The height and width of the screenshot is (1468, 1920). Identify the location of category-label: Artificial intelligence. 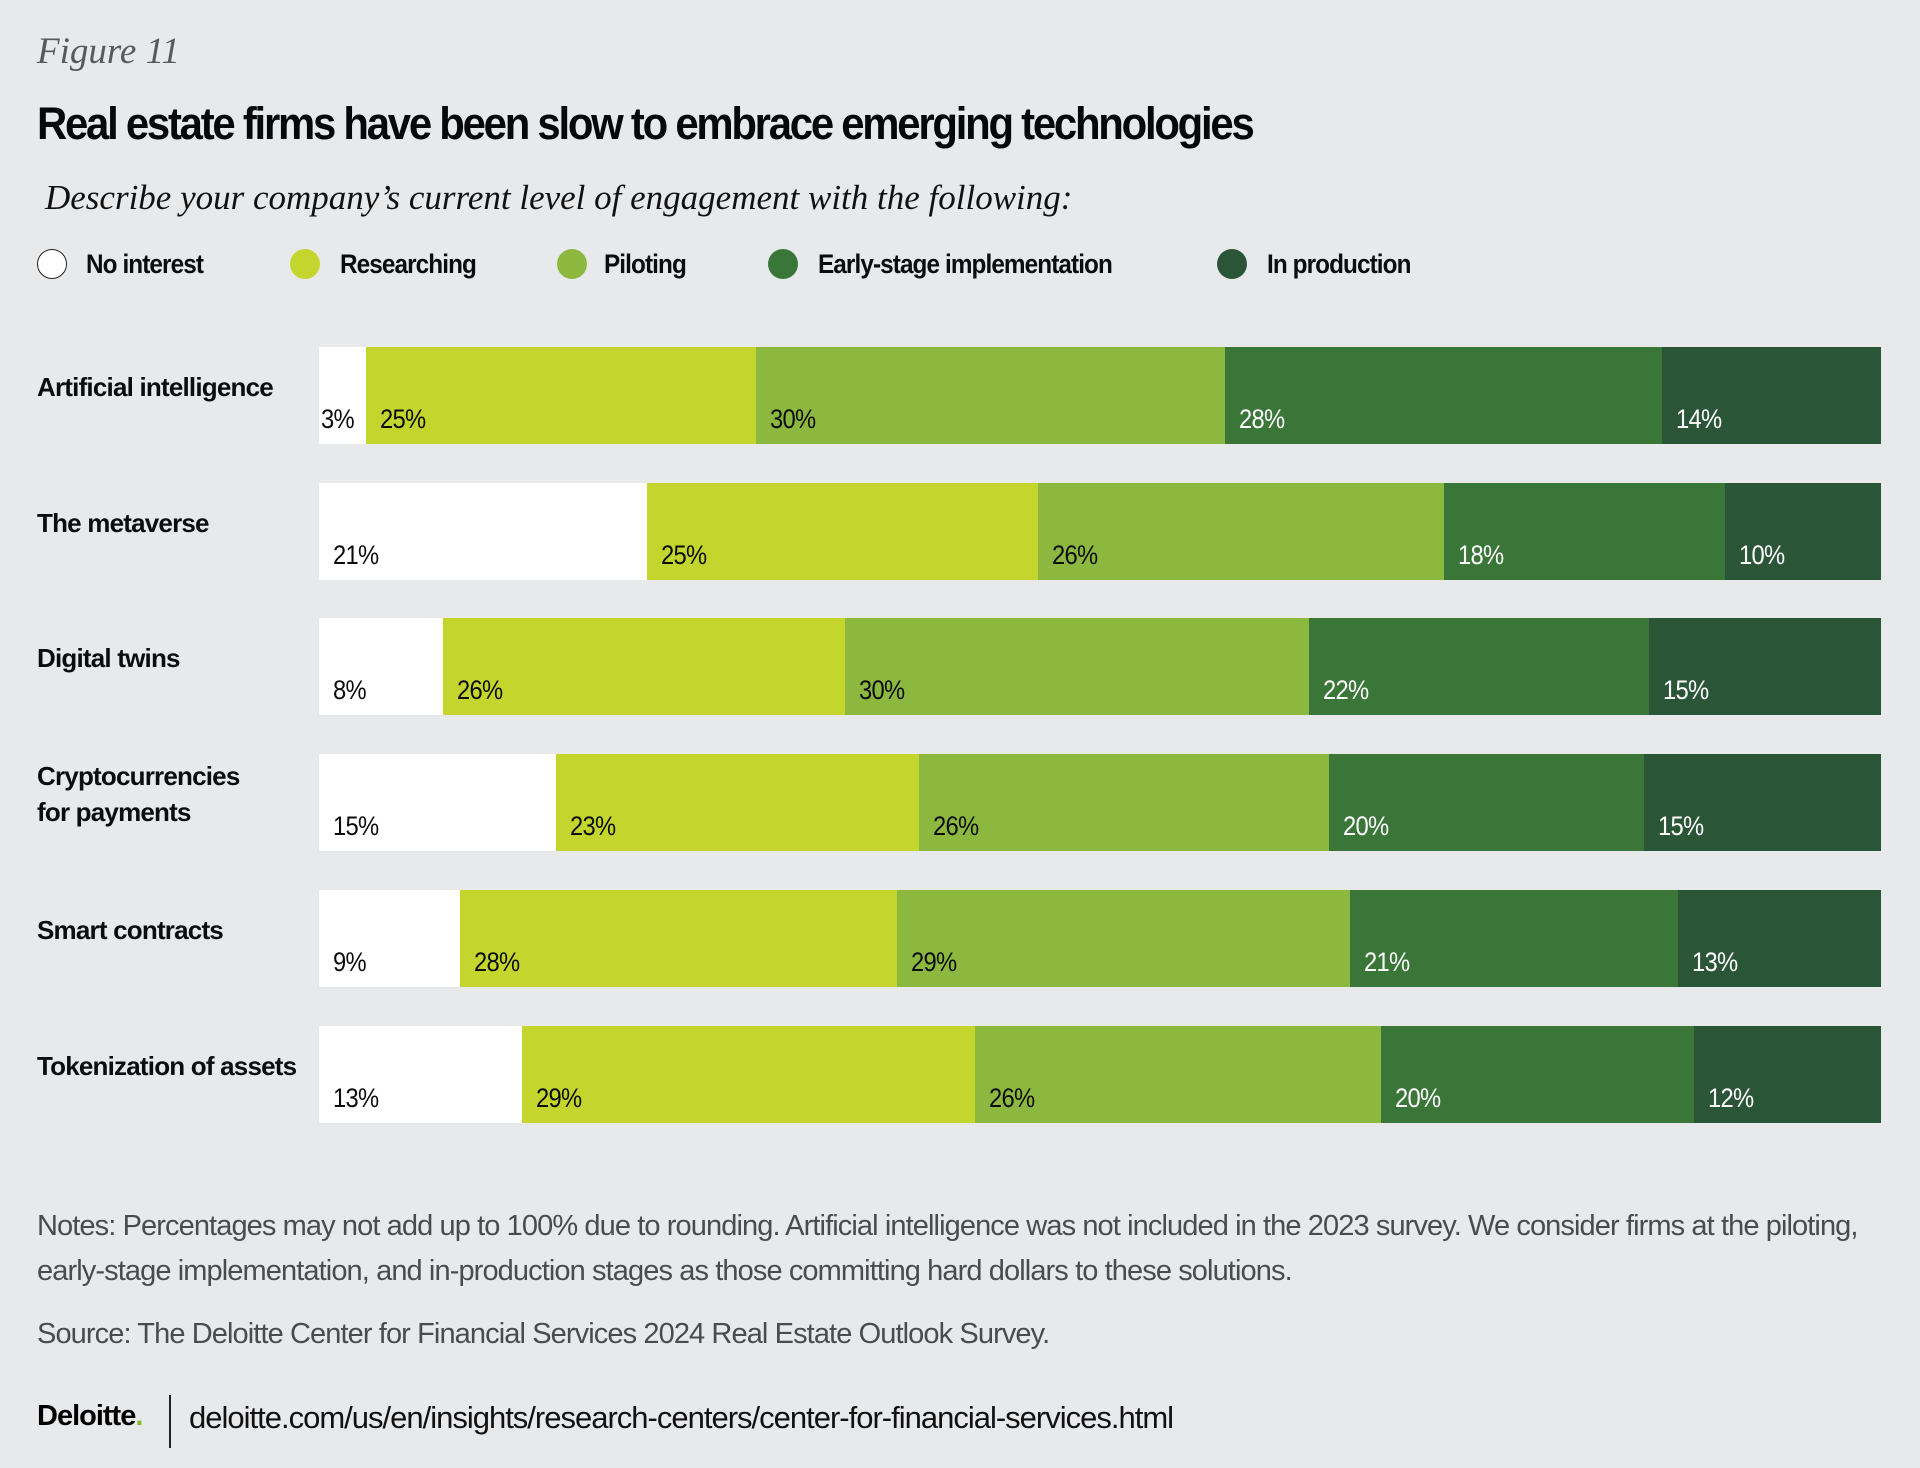
(155, 387).